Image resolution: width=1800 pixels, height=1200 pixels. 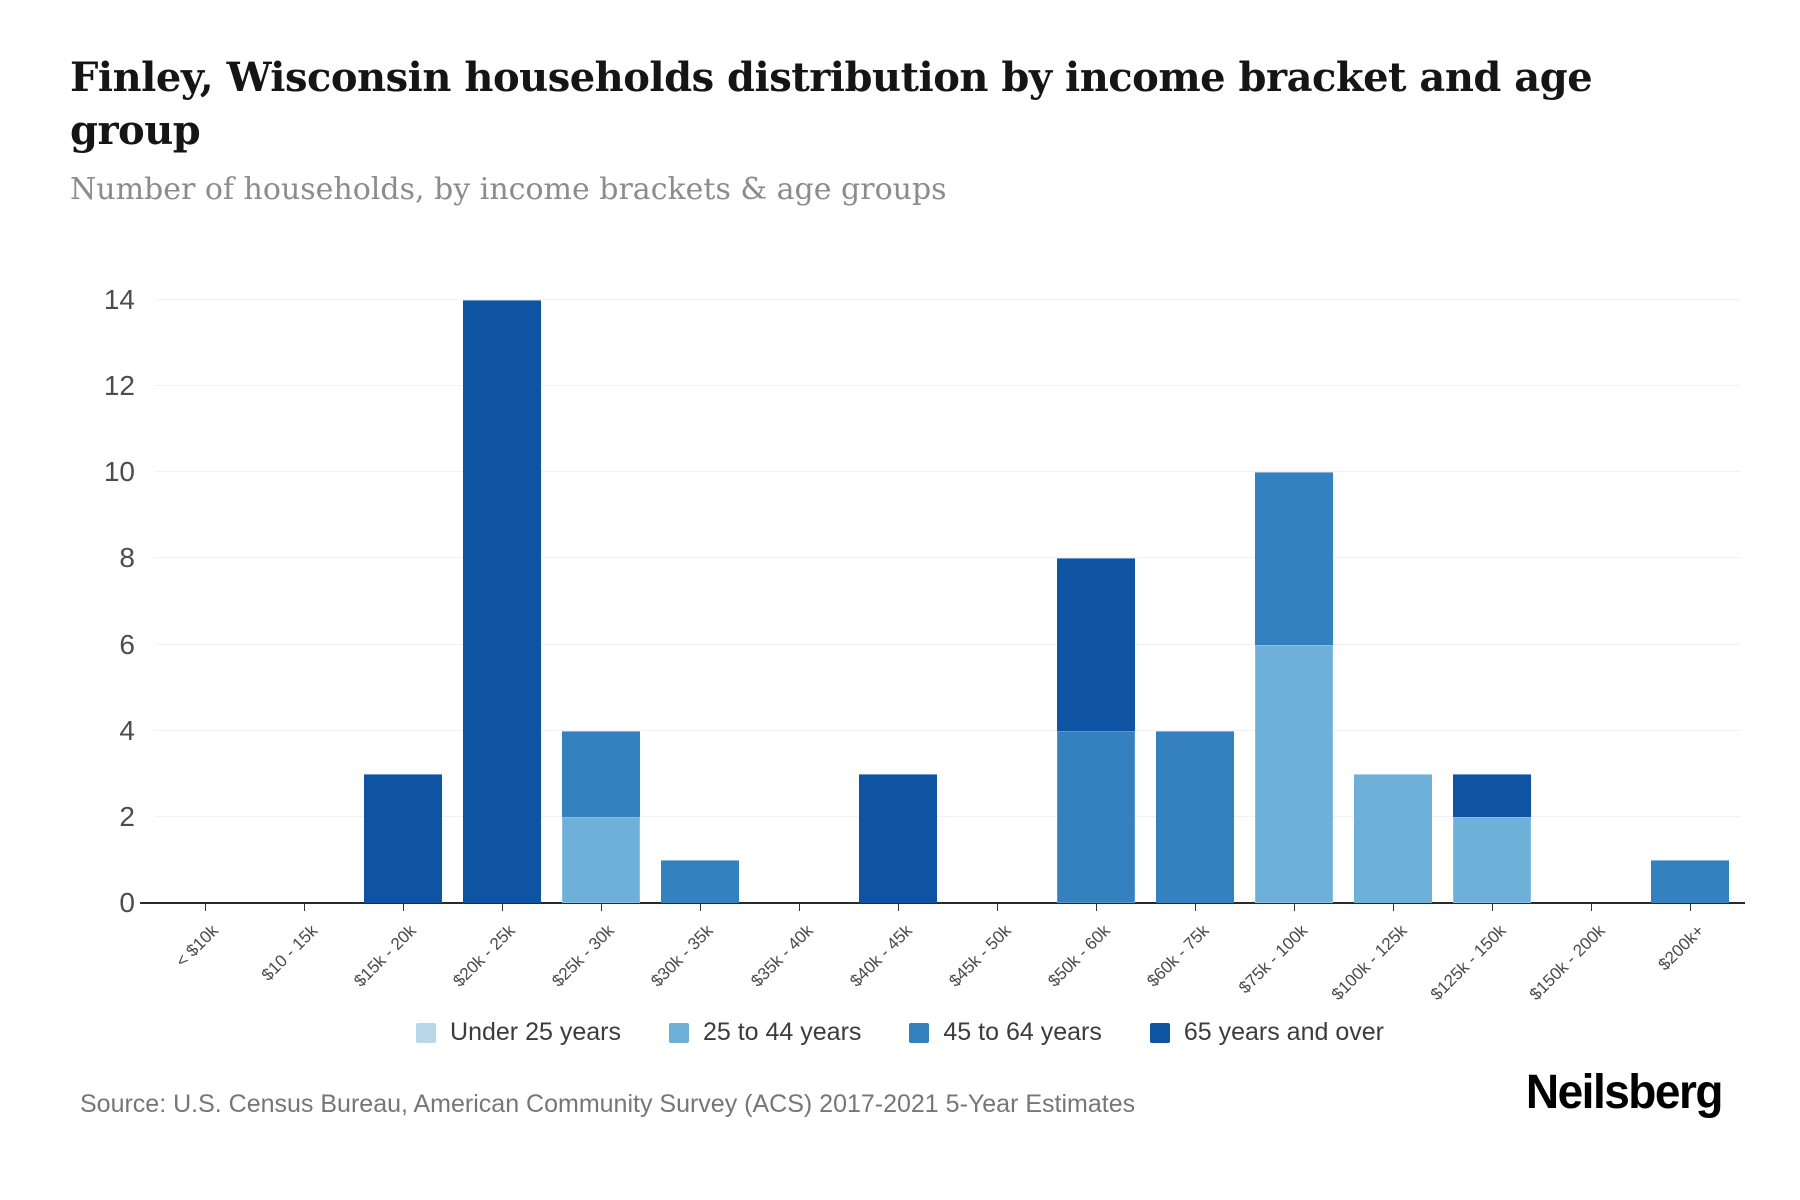 I want to click on gridline-y14, so click(x=947, y=299).